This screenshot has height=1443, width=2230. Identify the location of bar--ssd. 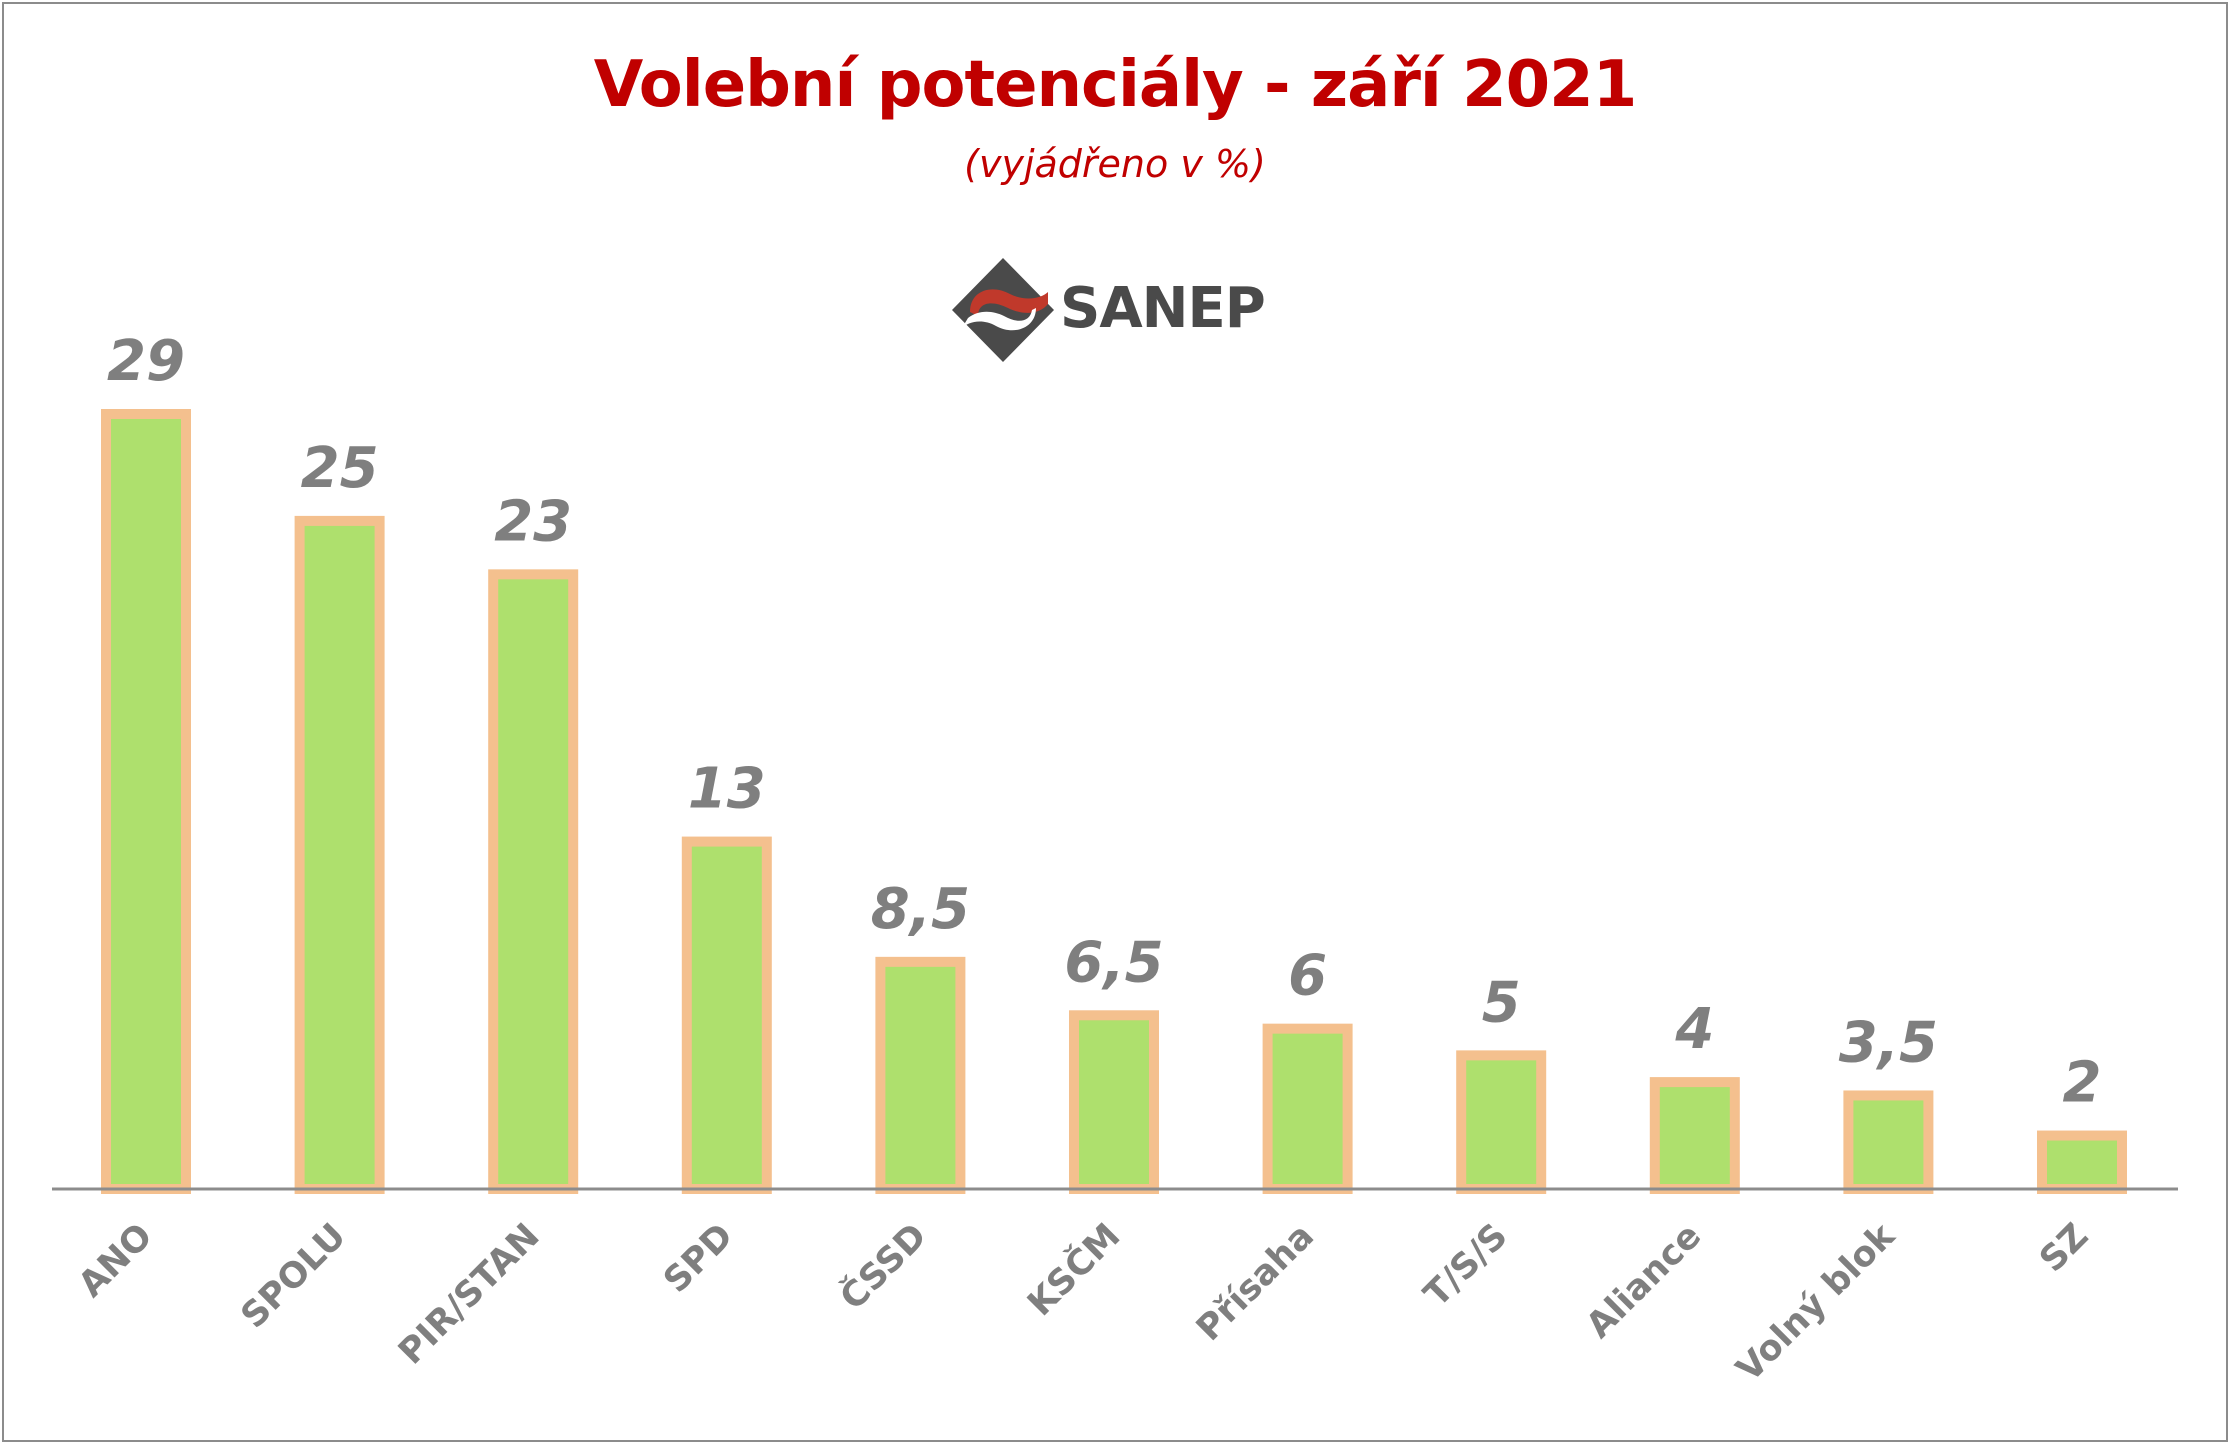
(920, 1075).